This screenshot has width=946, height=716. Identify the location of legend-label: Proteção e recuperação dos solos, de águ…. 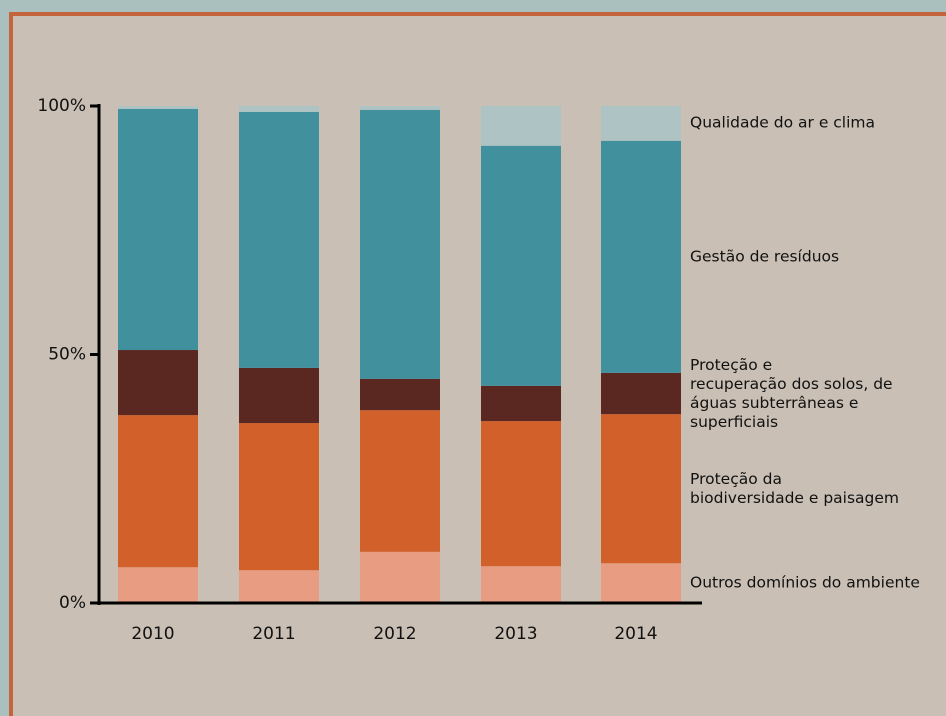
(791, 393).